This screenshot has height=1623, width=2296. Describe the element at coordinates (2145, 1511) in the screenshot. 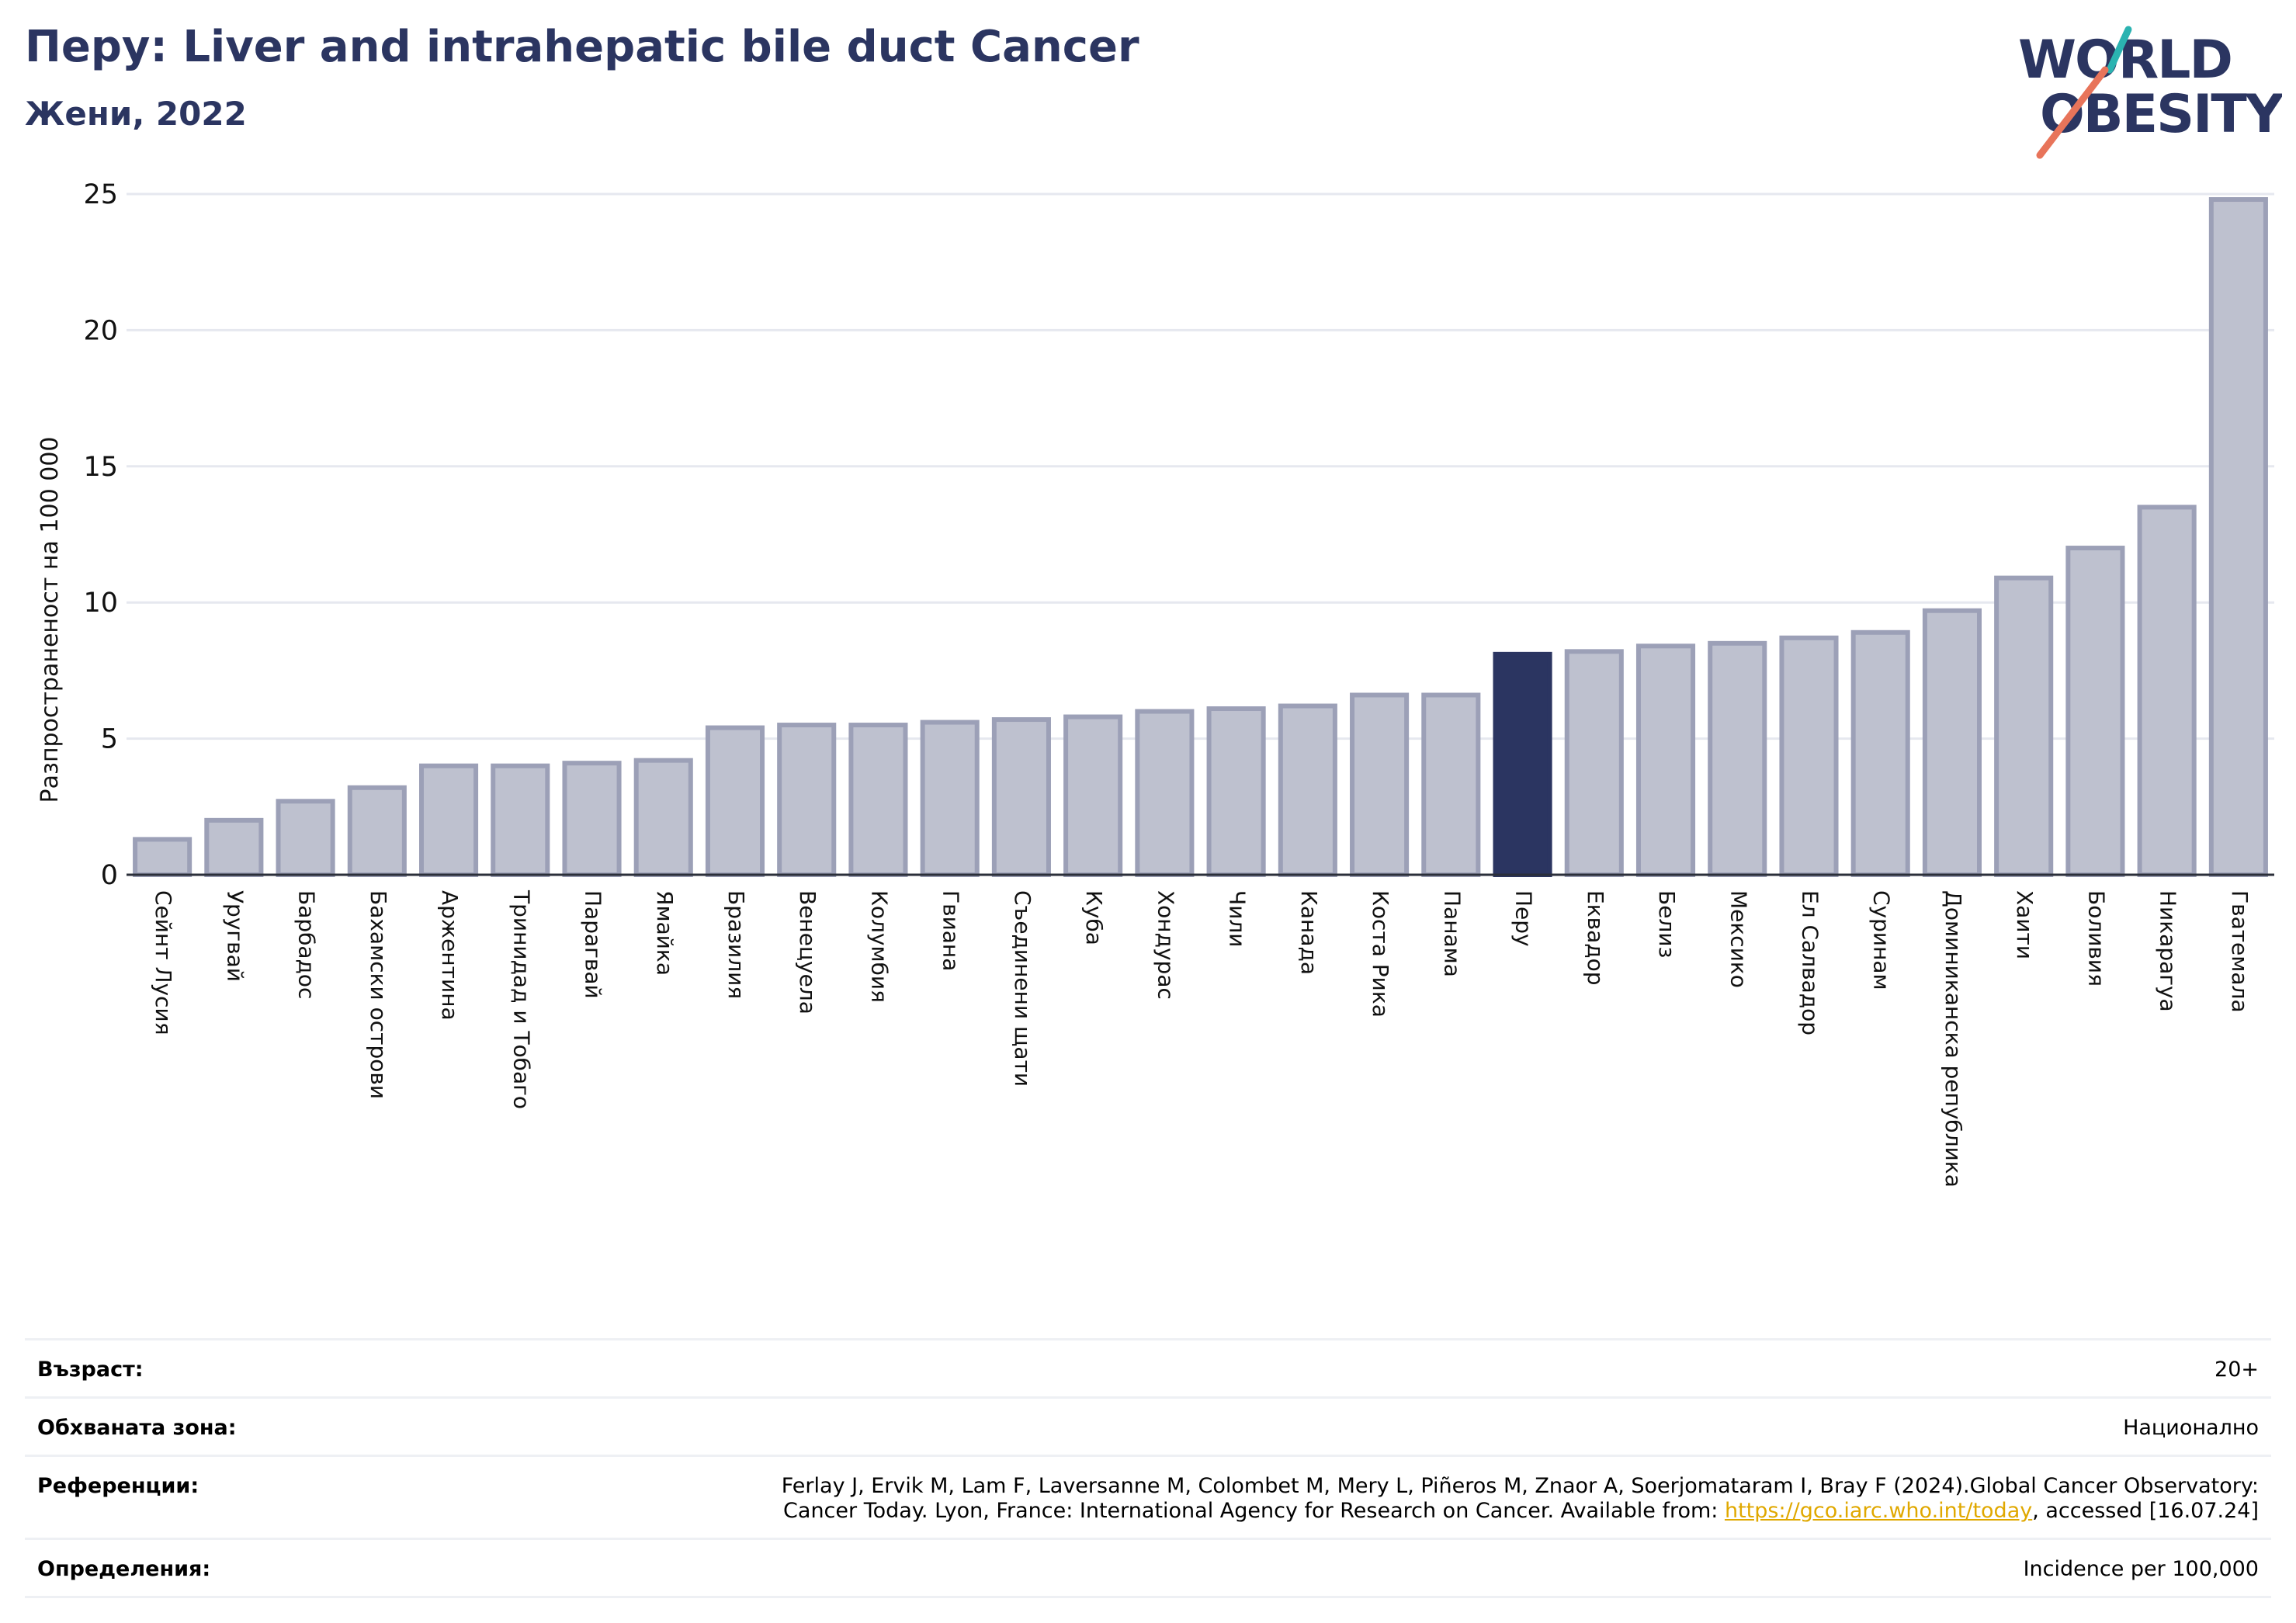

I see `references-line2-post: , accessed [16.07.24]` at that location.